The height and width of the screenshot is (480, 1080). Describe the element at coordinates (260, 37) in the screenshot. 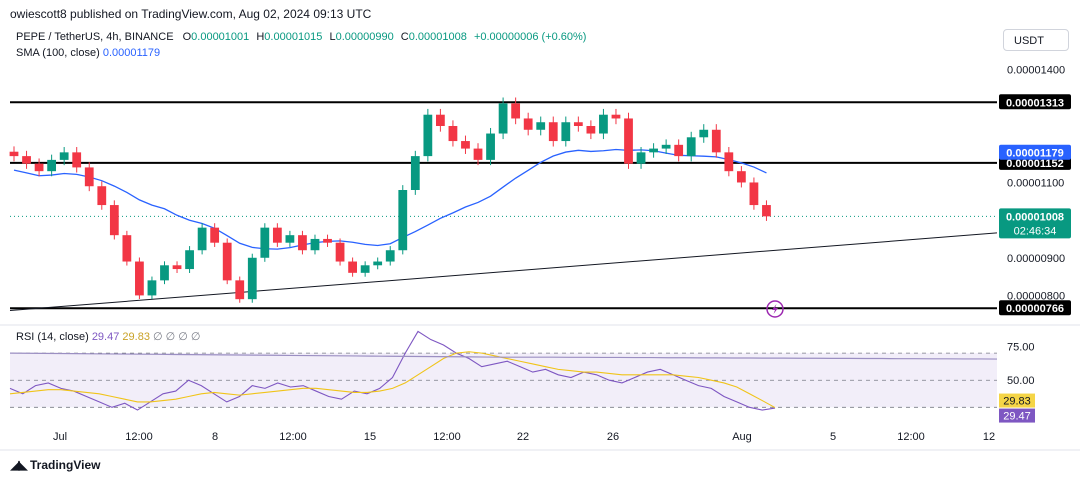

I see `high-label: H` at that location.